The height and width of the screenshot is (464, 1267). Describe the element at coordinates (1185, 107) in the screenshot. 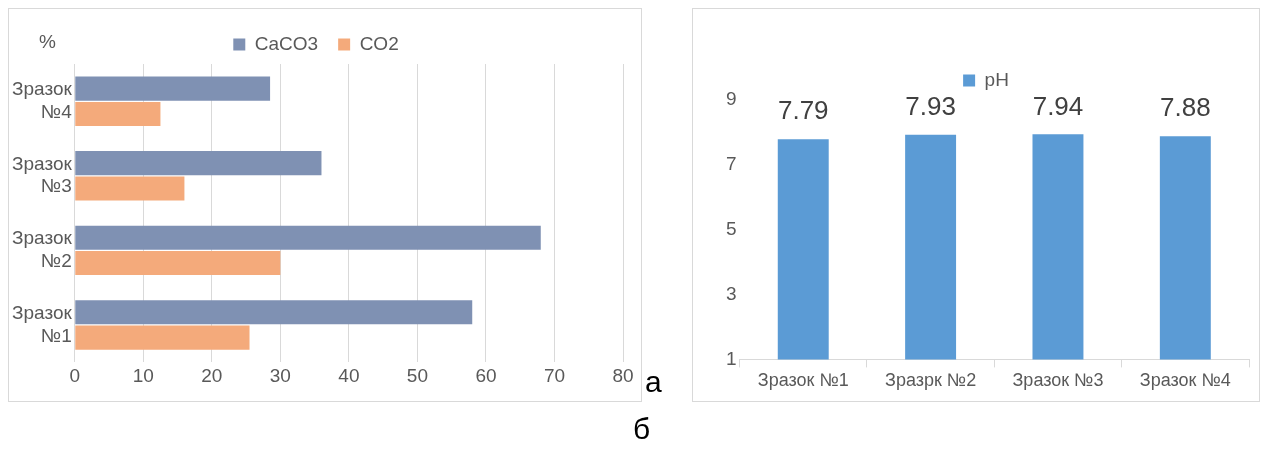

I see `data-label: 7.88` at that location.